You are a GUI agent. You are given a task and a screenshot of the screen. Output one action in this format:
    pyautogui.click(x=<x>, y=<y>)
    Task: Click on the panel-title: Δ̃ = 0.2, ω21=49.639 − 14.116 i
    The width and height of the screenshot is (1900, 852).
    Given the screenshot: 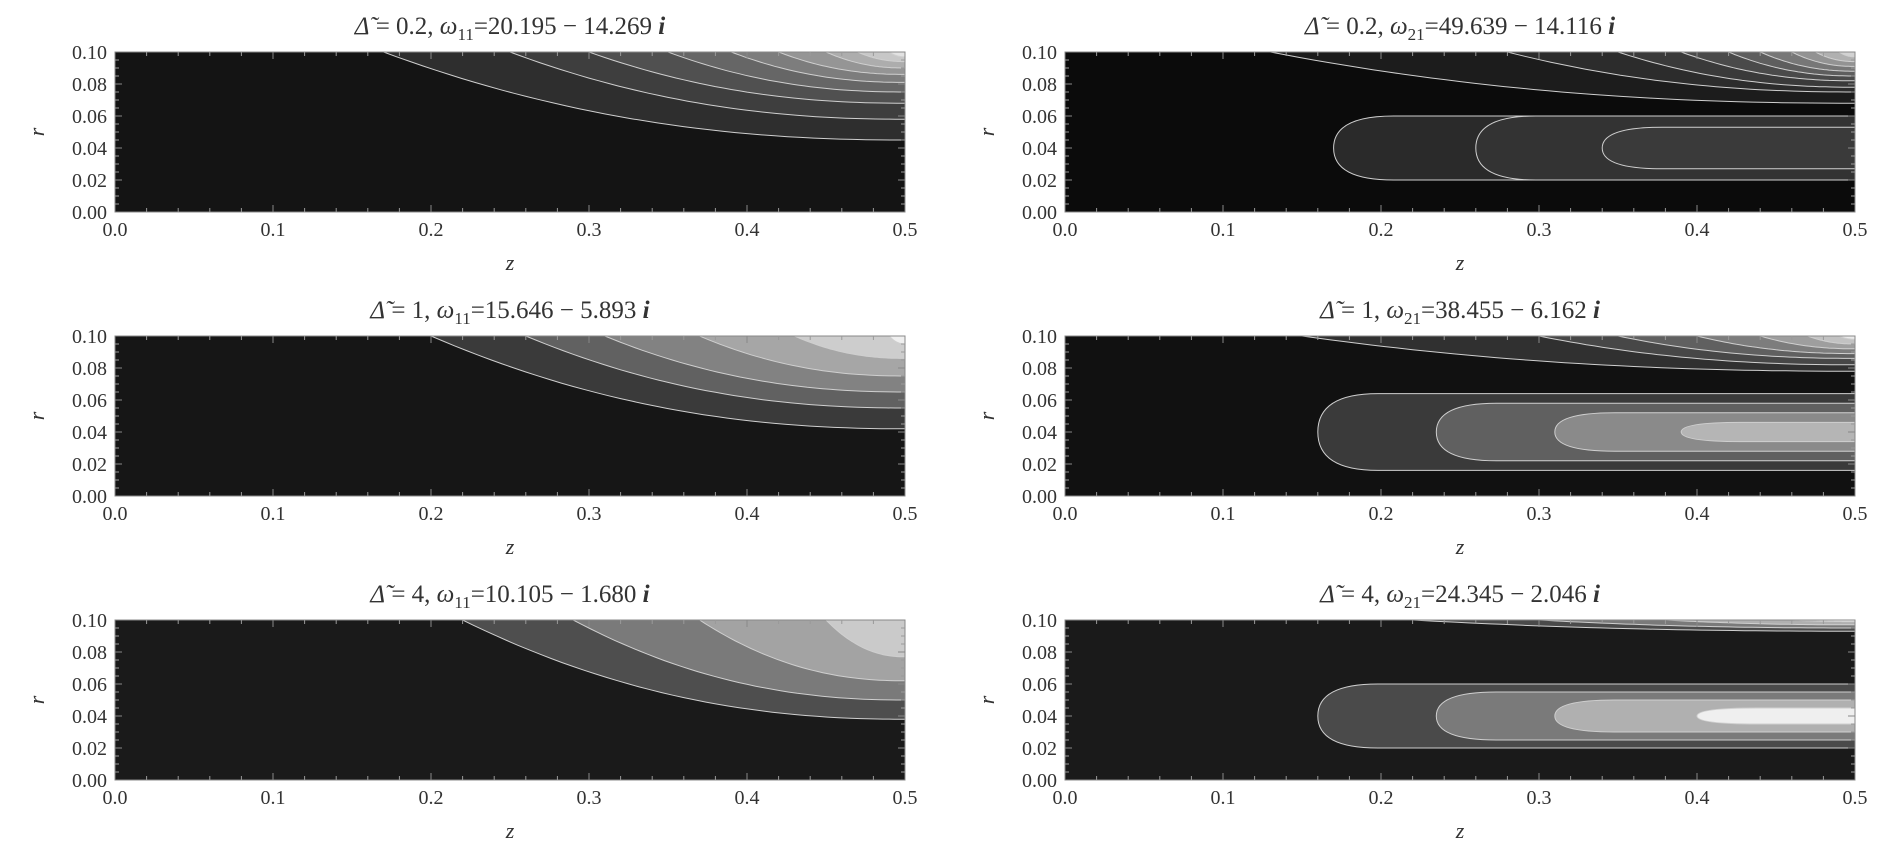 What is the action you would take?
    pyautogui.click(x=1459, y=28)
    